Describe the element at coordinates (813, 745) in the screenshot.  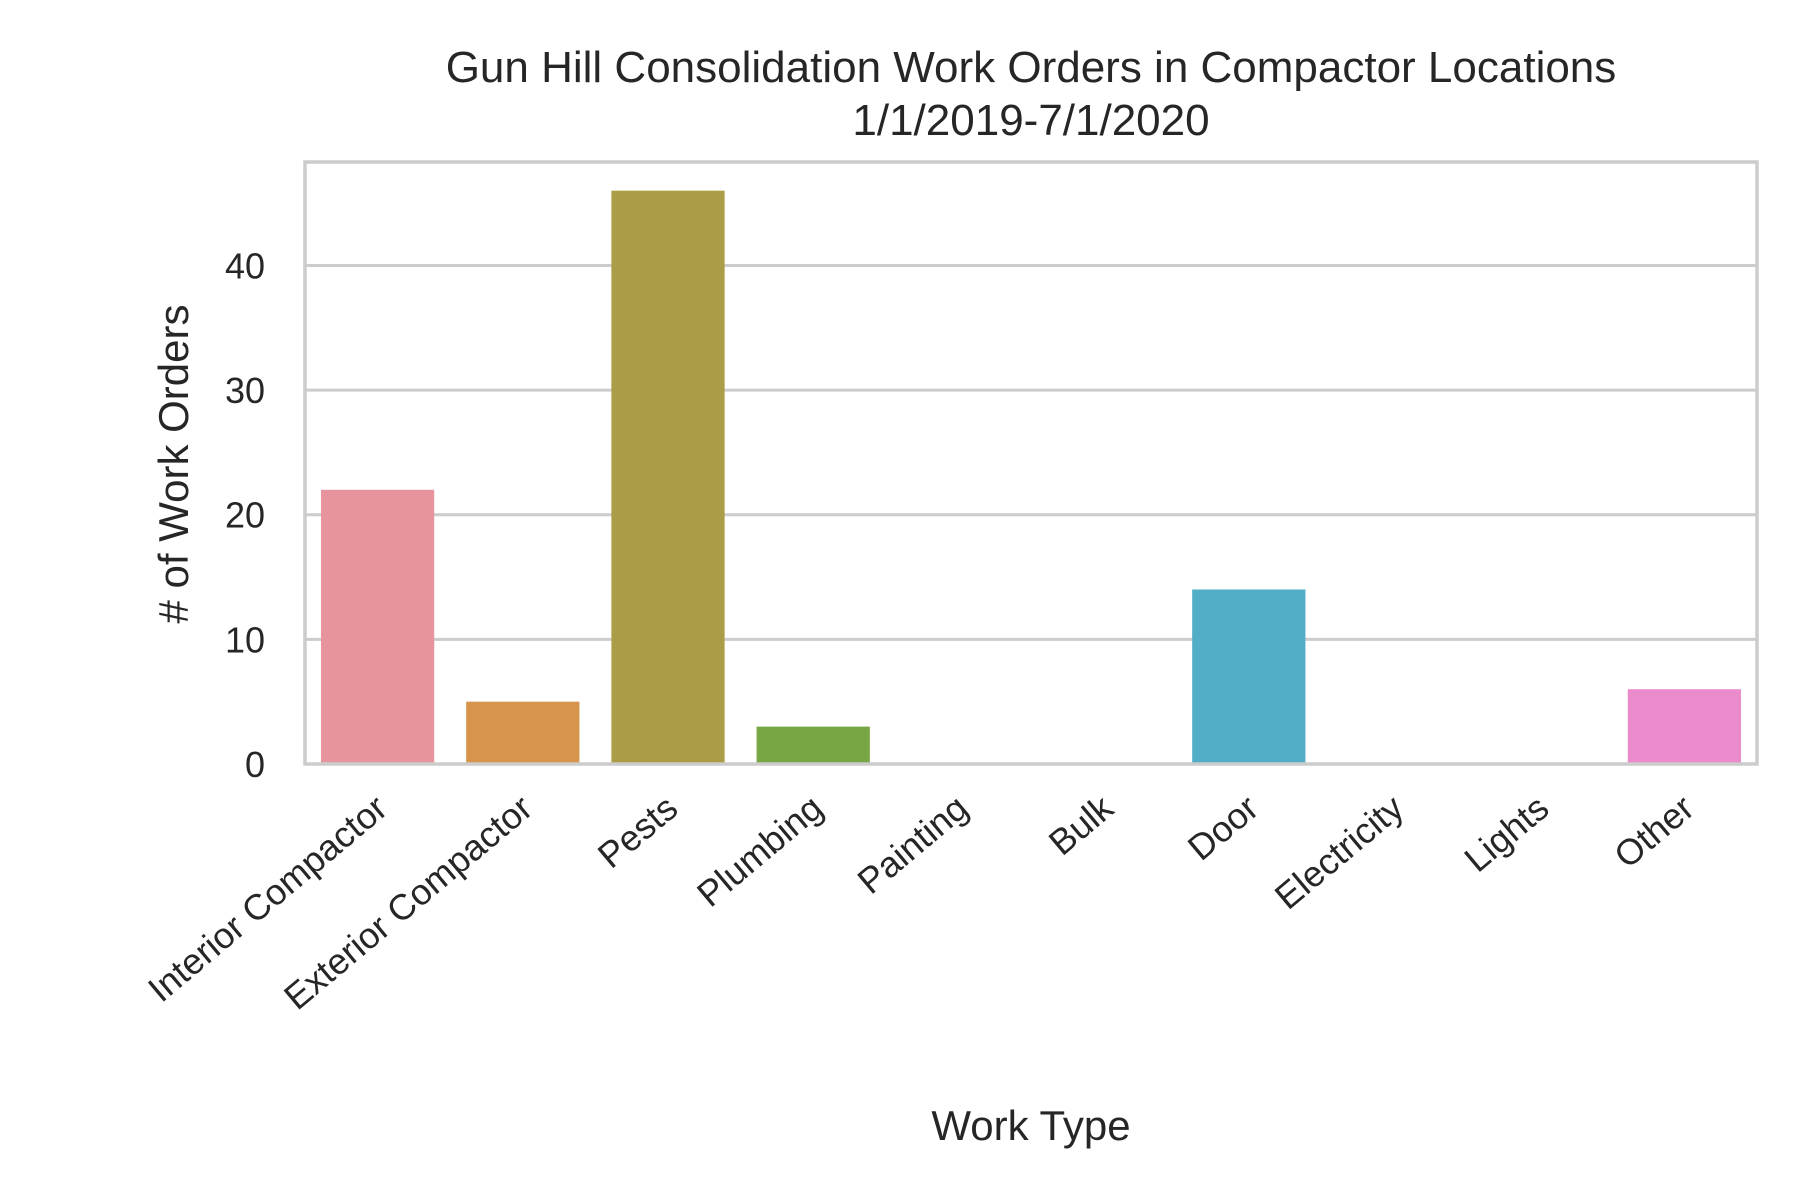
I see `bar-plumbing` at that location.